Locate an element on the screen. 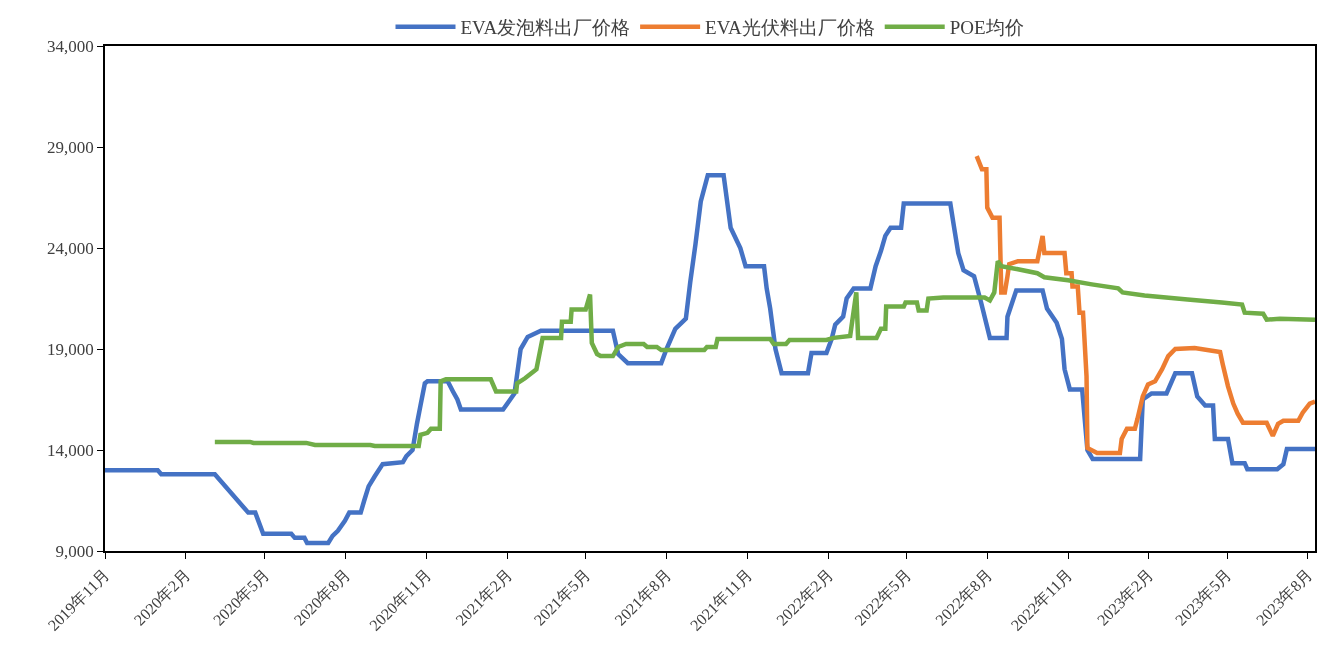 The height and width of the screenshot is (661, 1325). y-tick-label: 9,000 is located at coordinates (74, 551).